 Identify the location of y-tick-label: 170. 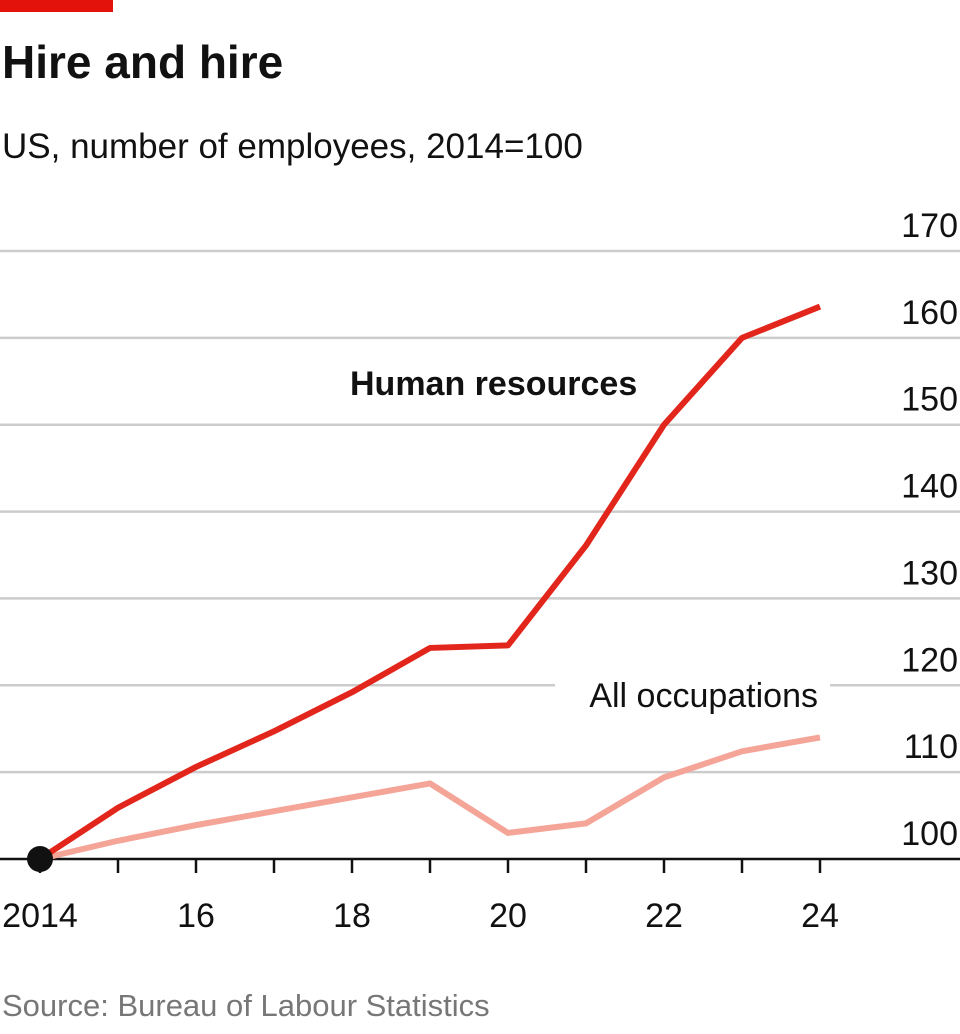
(929, 226).